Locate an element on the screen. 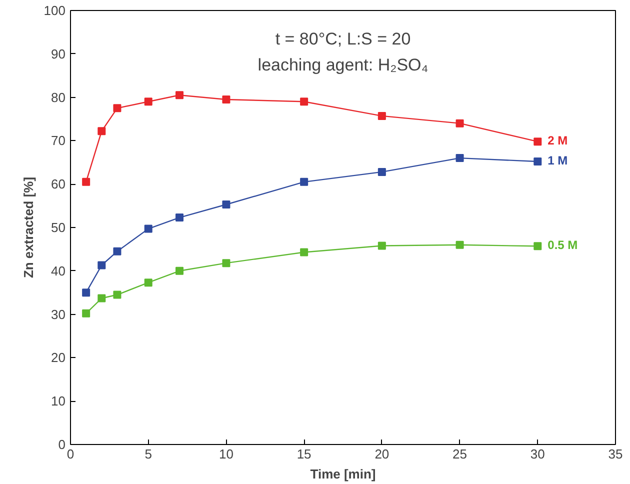 This screenshot has width=630, height=484. y-tick-label: 70 is located at coordinates (58, 140).